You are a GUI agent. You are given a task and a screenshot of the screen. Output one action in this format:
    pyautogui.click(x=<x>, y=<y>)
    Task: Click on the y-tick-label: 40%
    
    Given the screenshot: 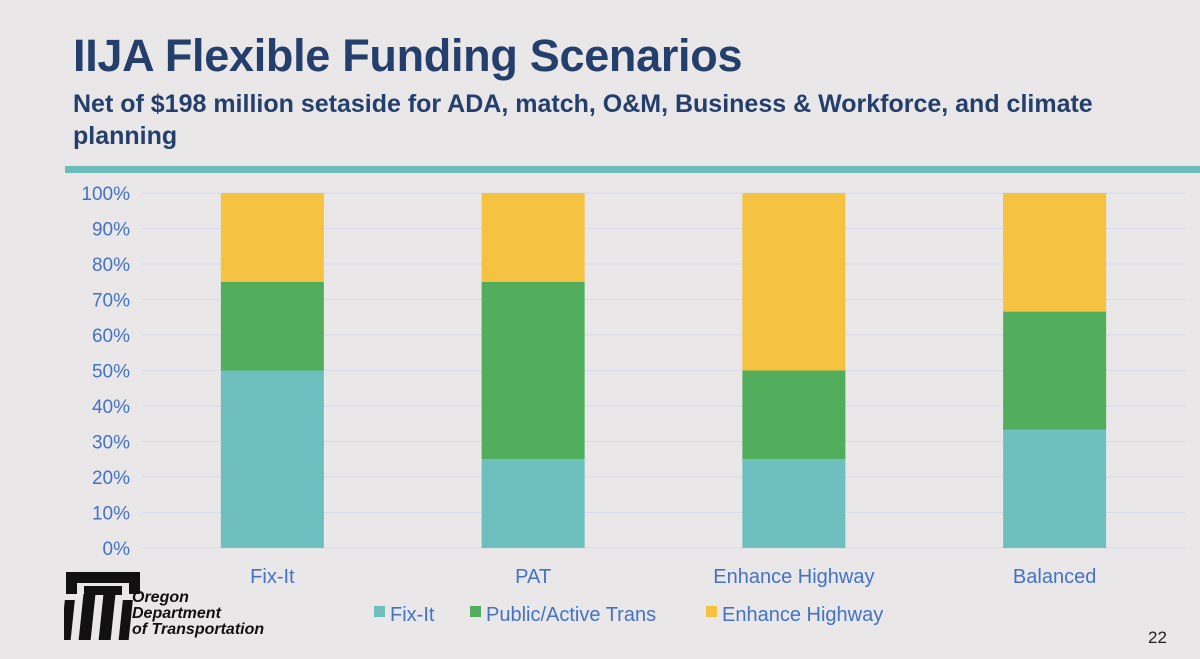 What is the action you would take?
    pyautogui.click(x=111, y=407)
    